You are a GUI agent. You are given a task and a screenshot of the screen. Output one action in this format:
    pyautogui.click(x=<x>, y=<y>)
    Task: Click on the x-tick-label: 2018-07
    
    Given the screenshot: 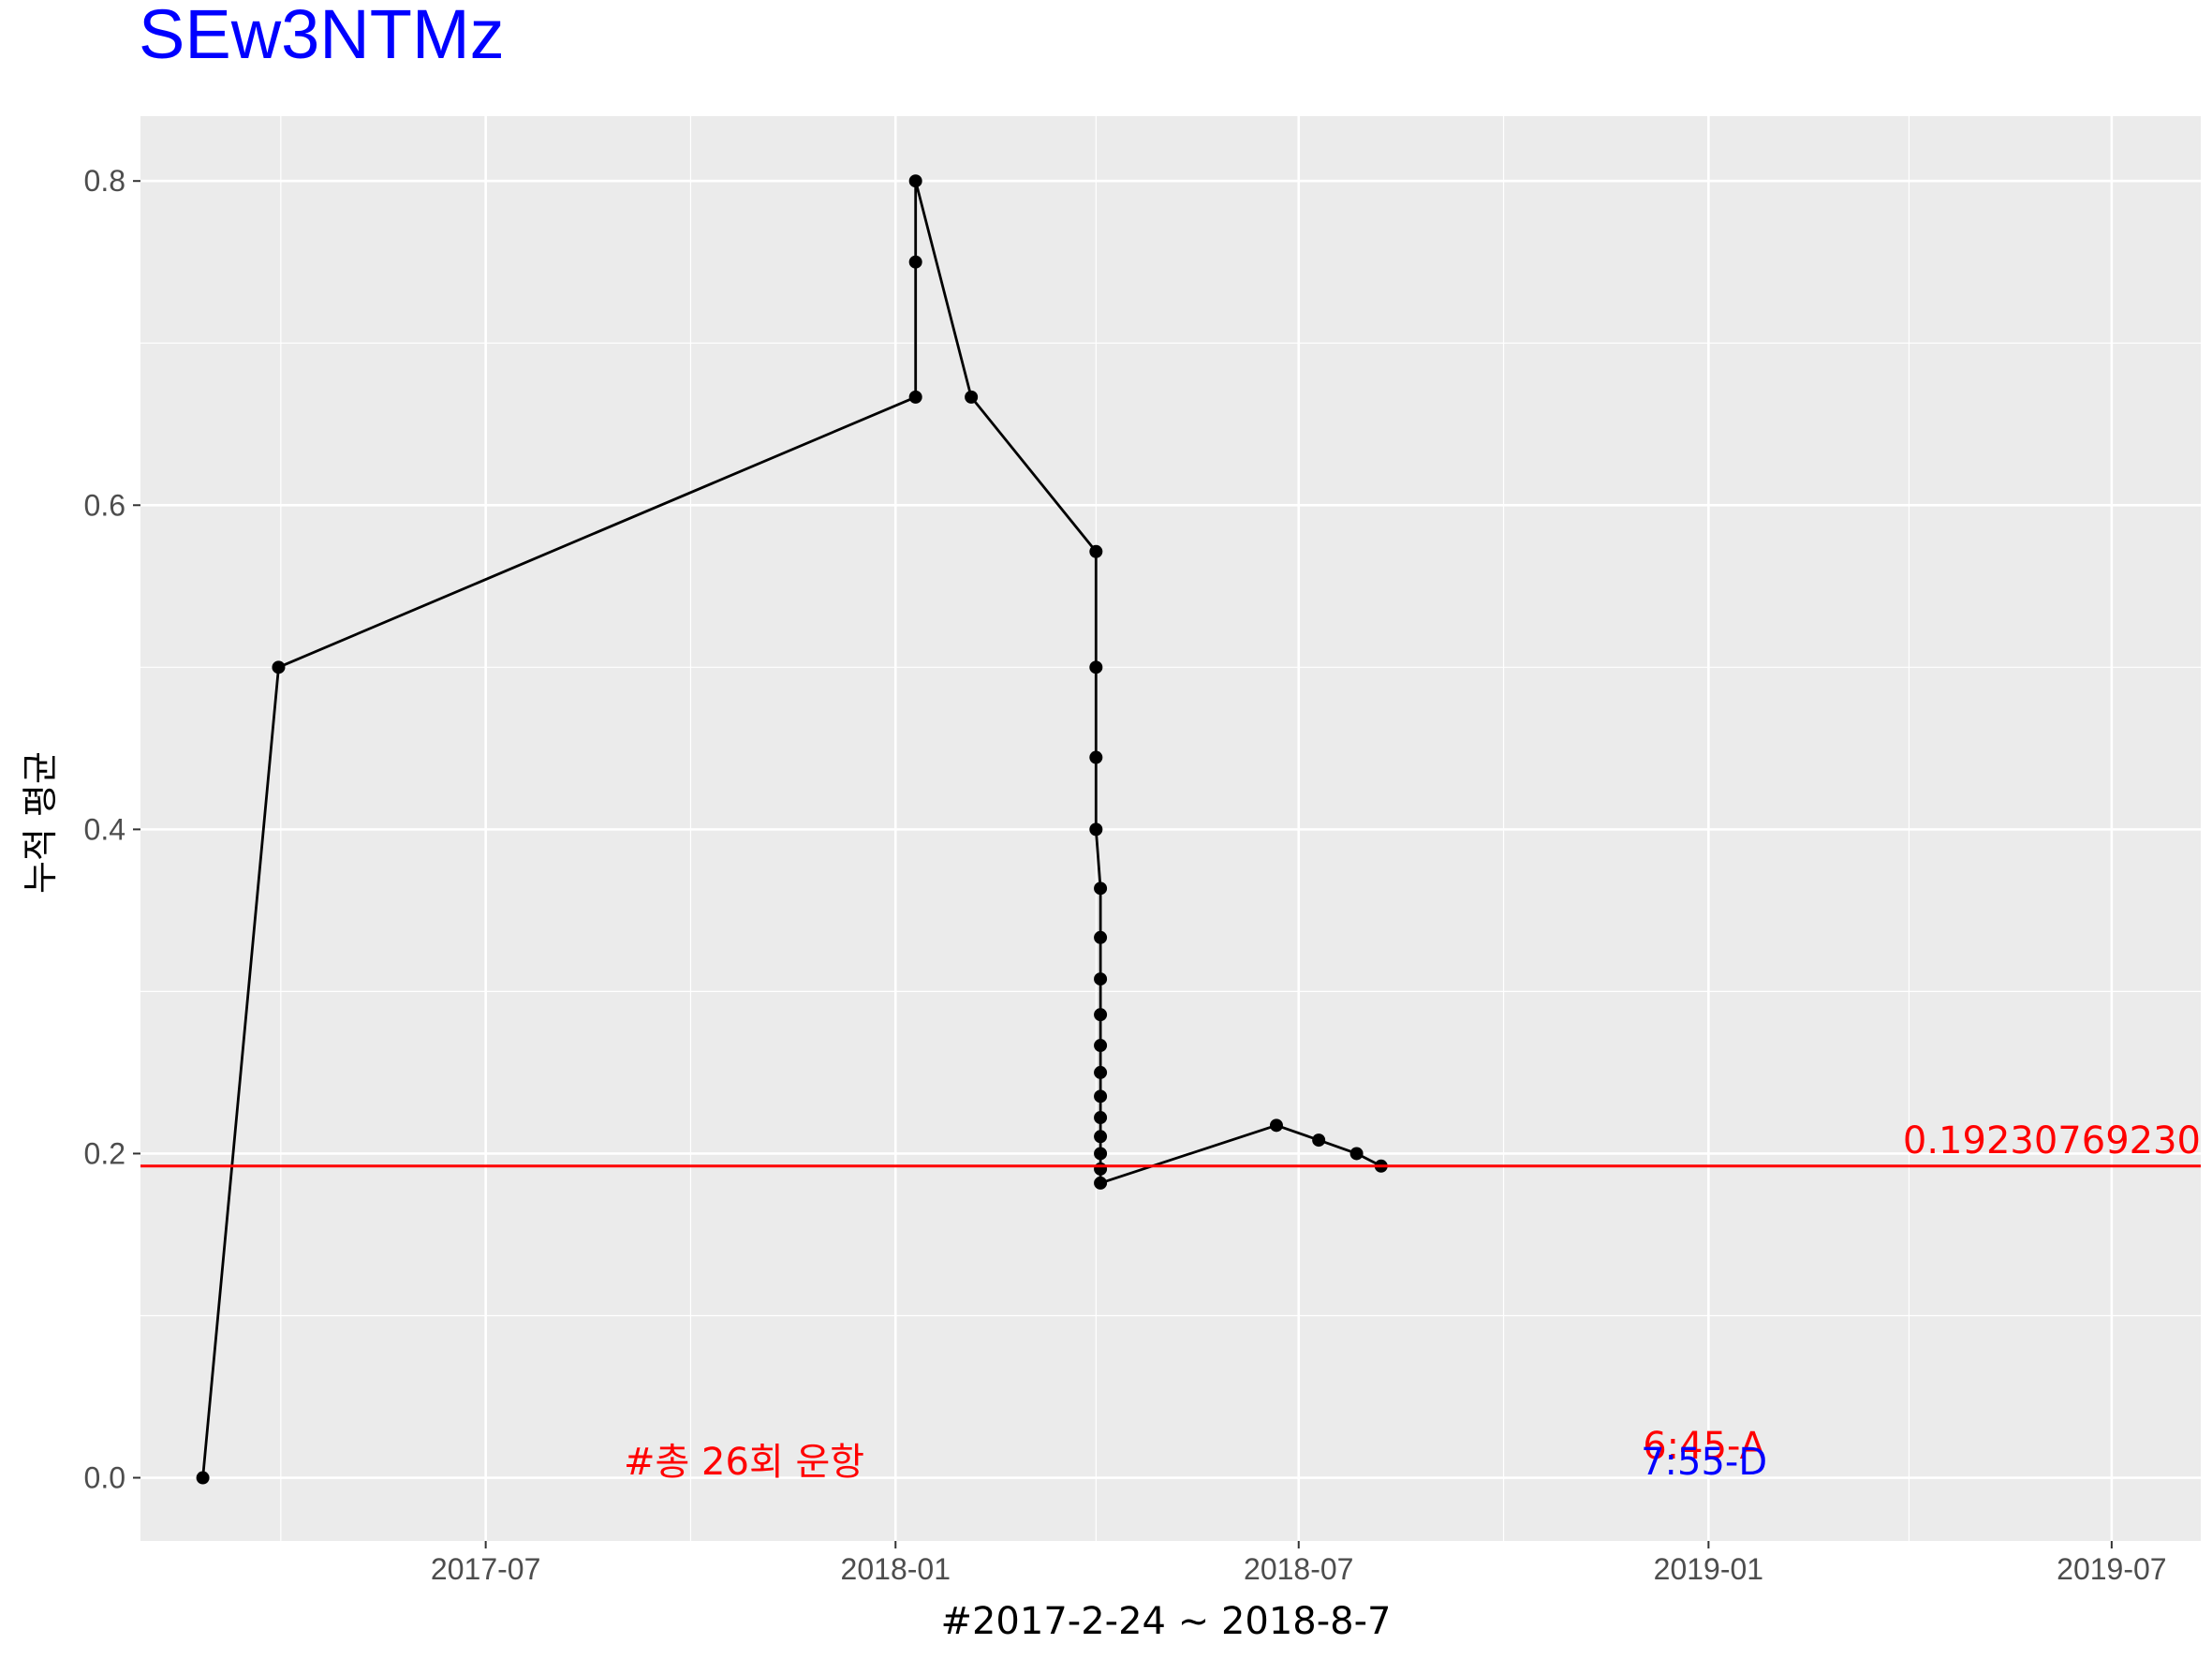 What is the action you would take?
    pyautogui.click(x=1298, y=1569)
    